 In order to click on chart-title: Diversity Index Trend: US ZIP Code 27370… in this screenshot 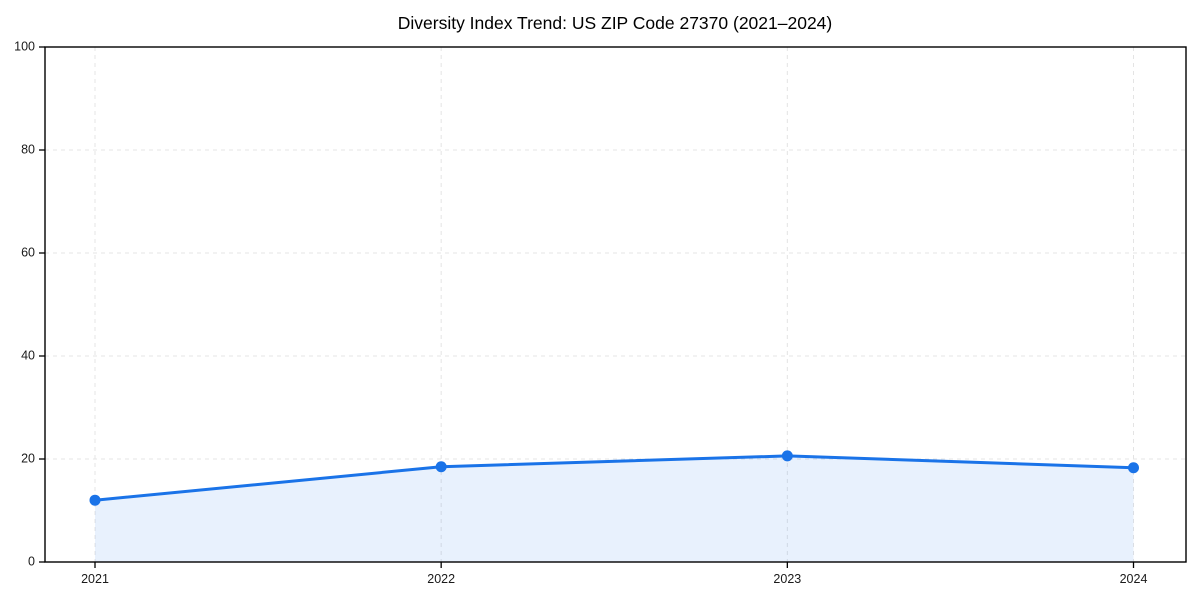, I will do `click(615, 23)`.